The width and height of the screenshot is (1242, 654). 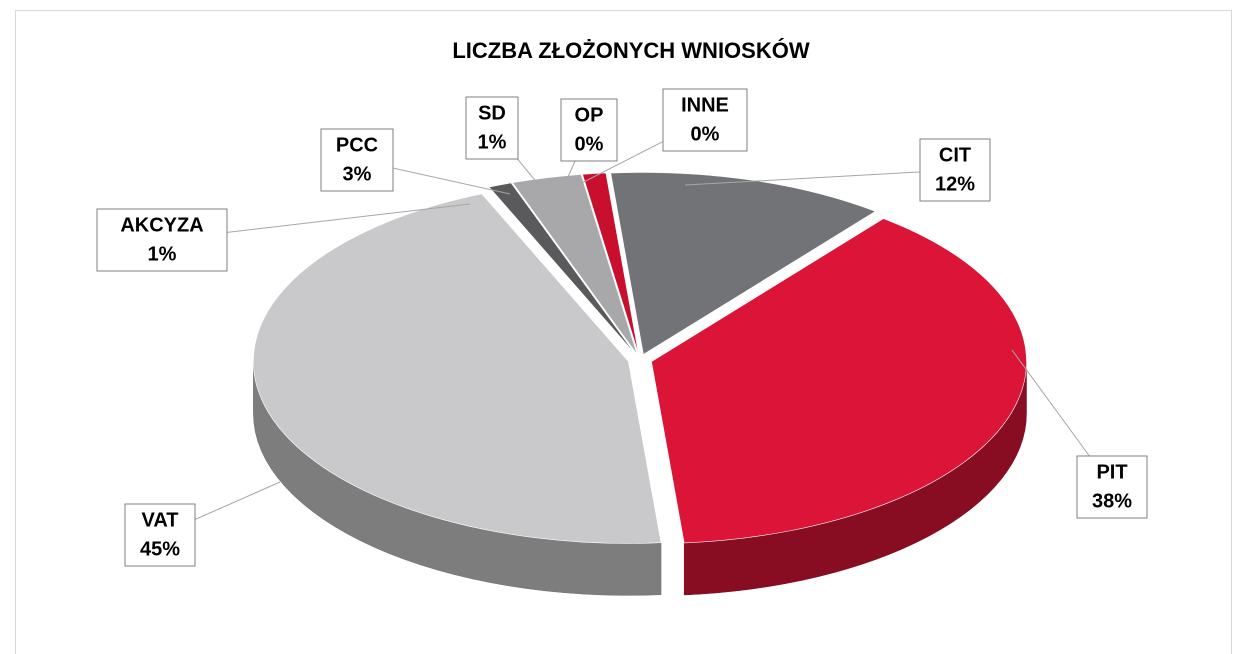 I want to click on data-label: 3%, so click(x=357, y=174).